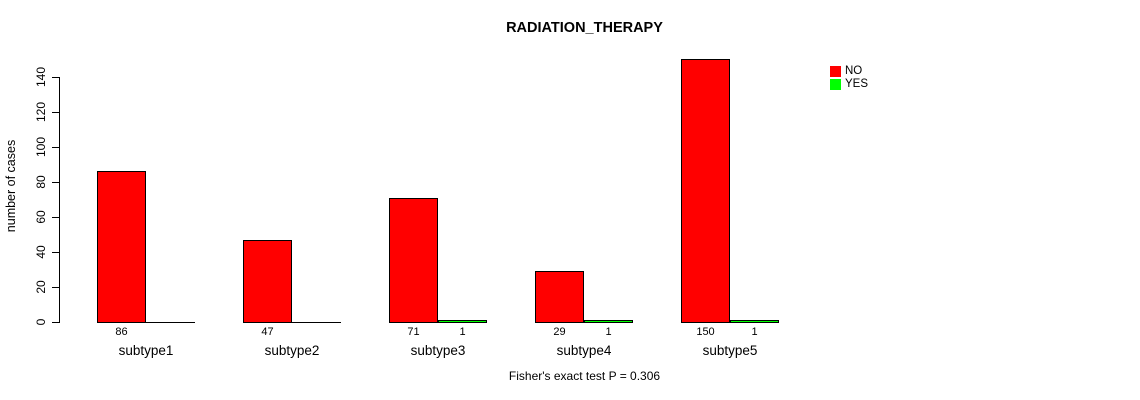 The height and width of the screenshot is (400, 1140). What do you see at coordinates (413, 260) in the screenshot?
I see `bar-no-subtype3` at bounding box center [413, 260].